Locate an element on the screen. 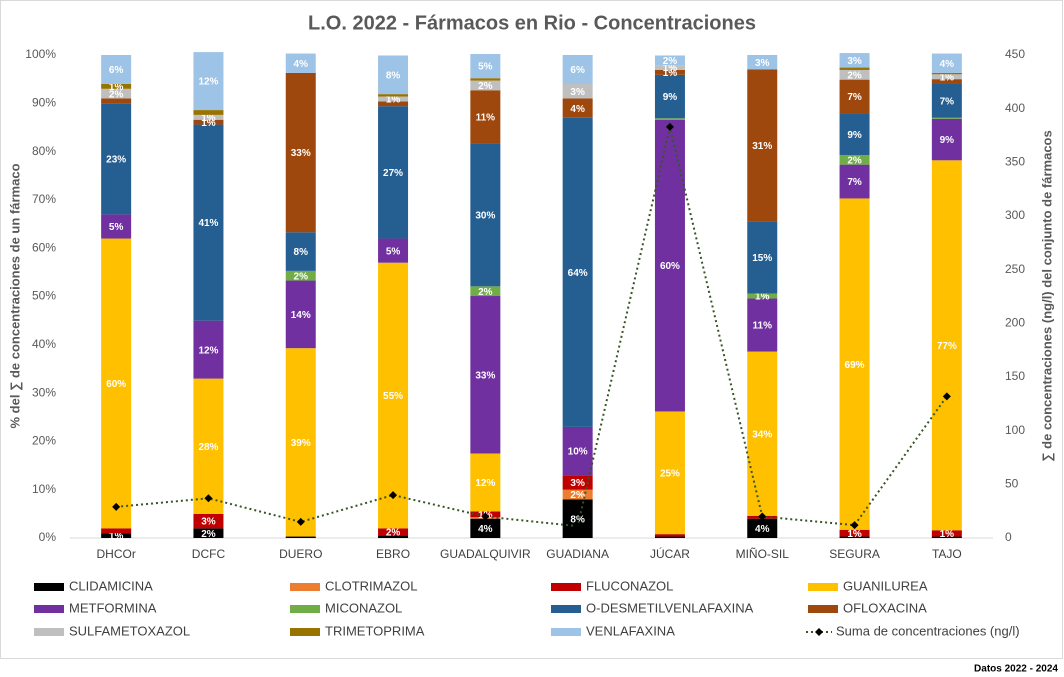 The image size is (1064, 677). y-tick-label: 90% is located at coordinates (44, 102).